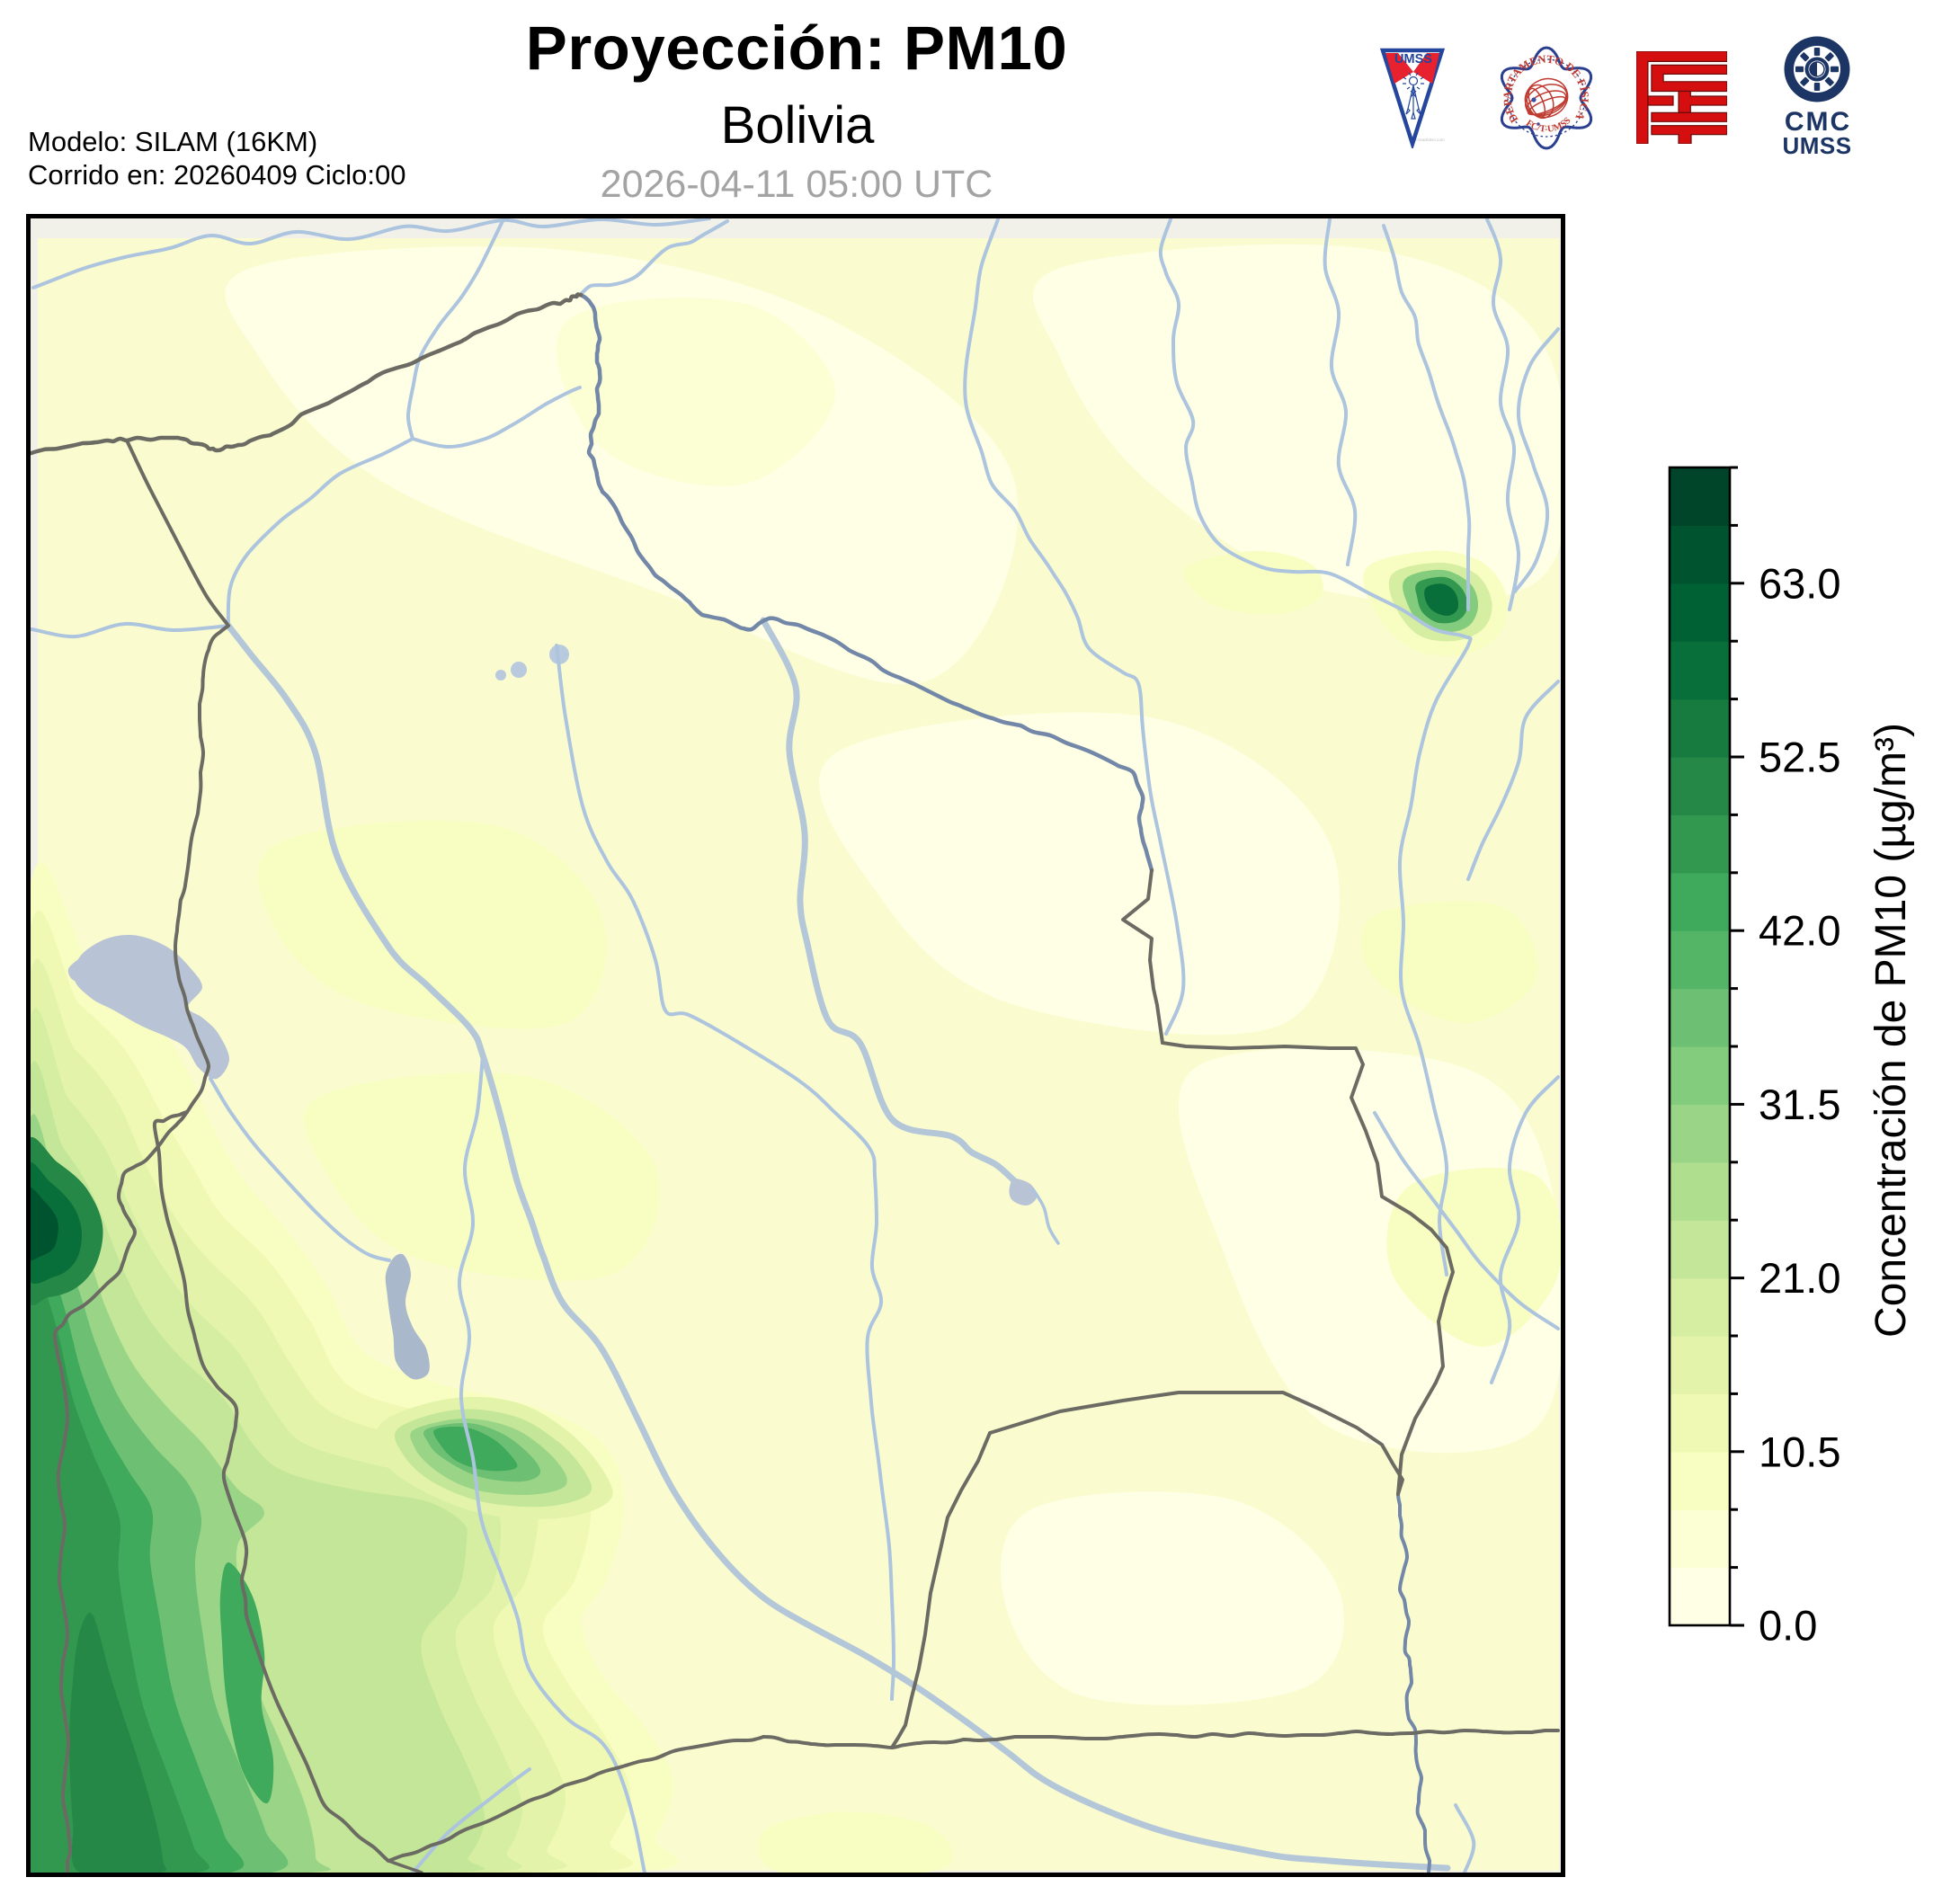 The image size is (1942, 1904). Describe the element at coordinates (1799, 1278) in the screenshot. I see `svg-text: 21.0` at that location.